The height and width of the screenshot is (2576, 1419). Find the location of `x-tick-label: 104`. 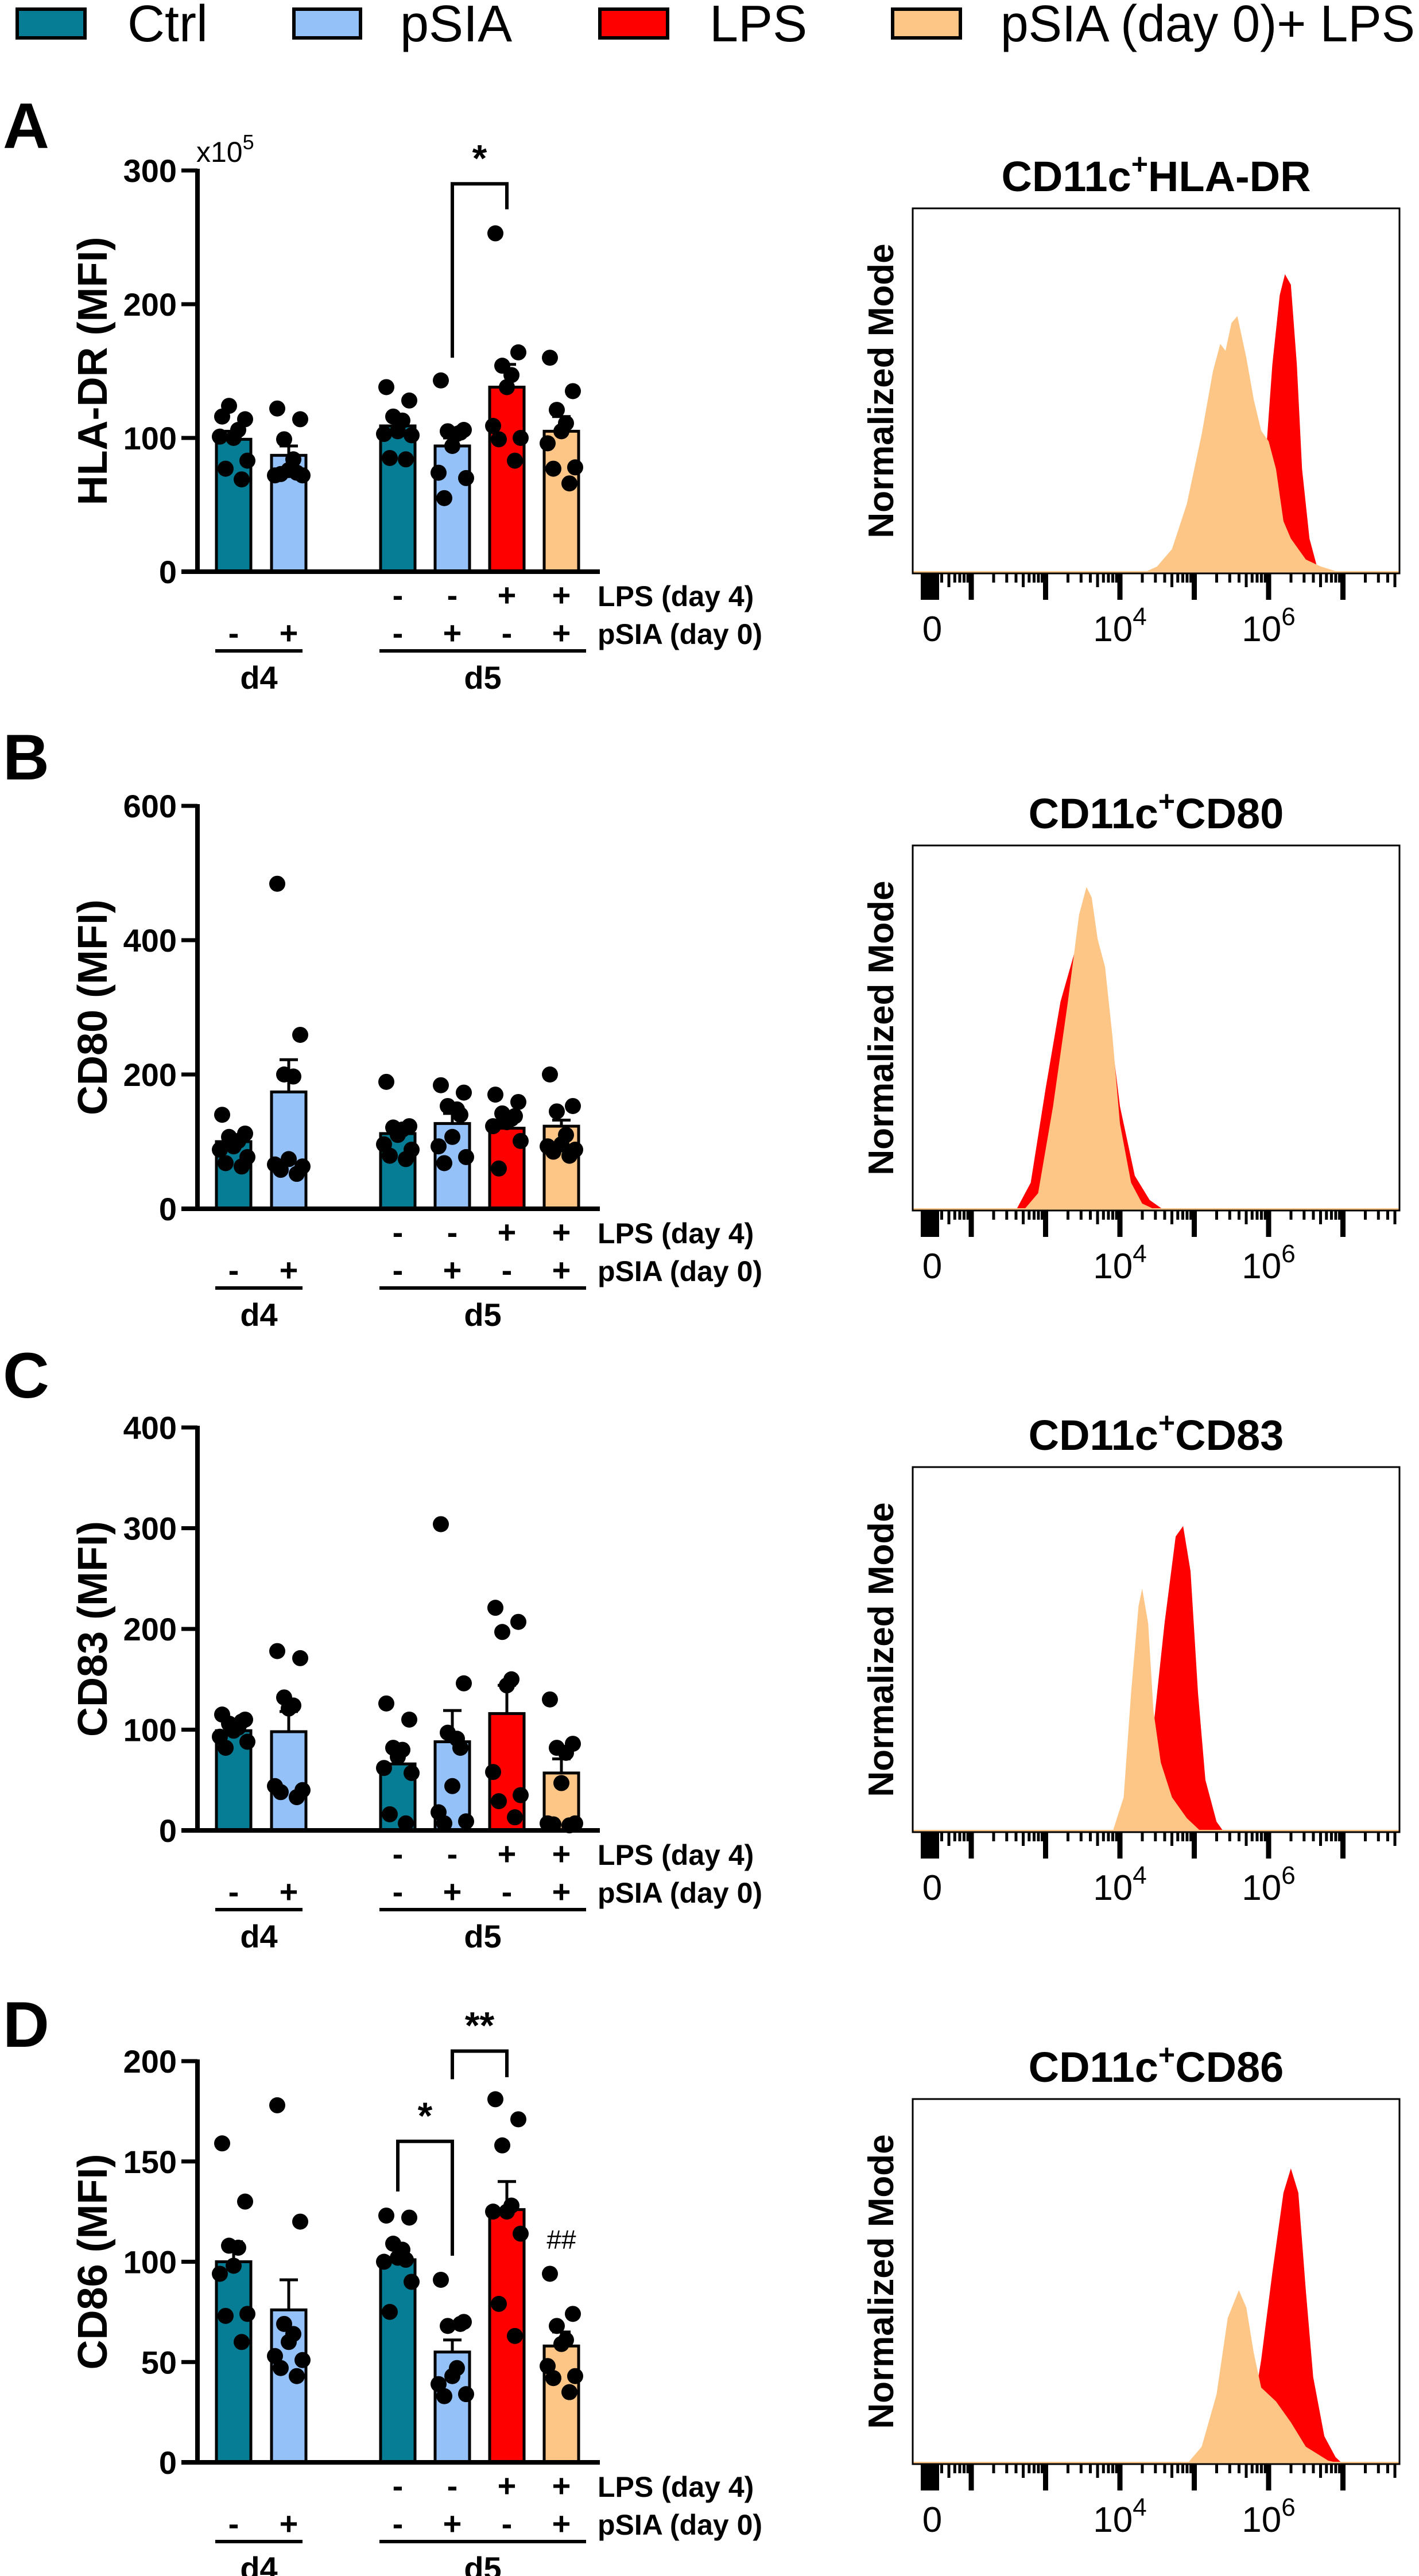

x-tick-label: 104 is located at coordinates (1119, 1263).